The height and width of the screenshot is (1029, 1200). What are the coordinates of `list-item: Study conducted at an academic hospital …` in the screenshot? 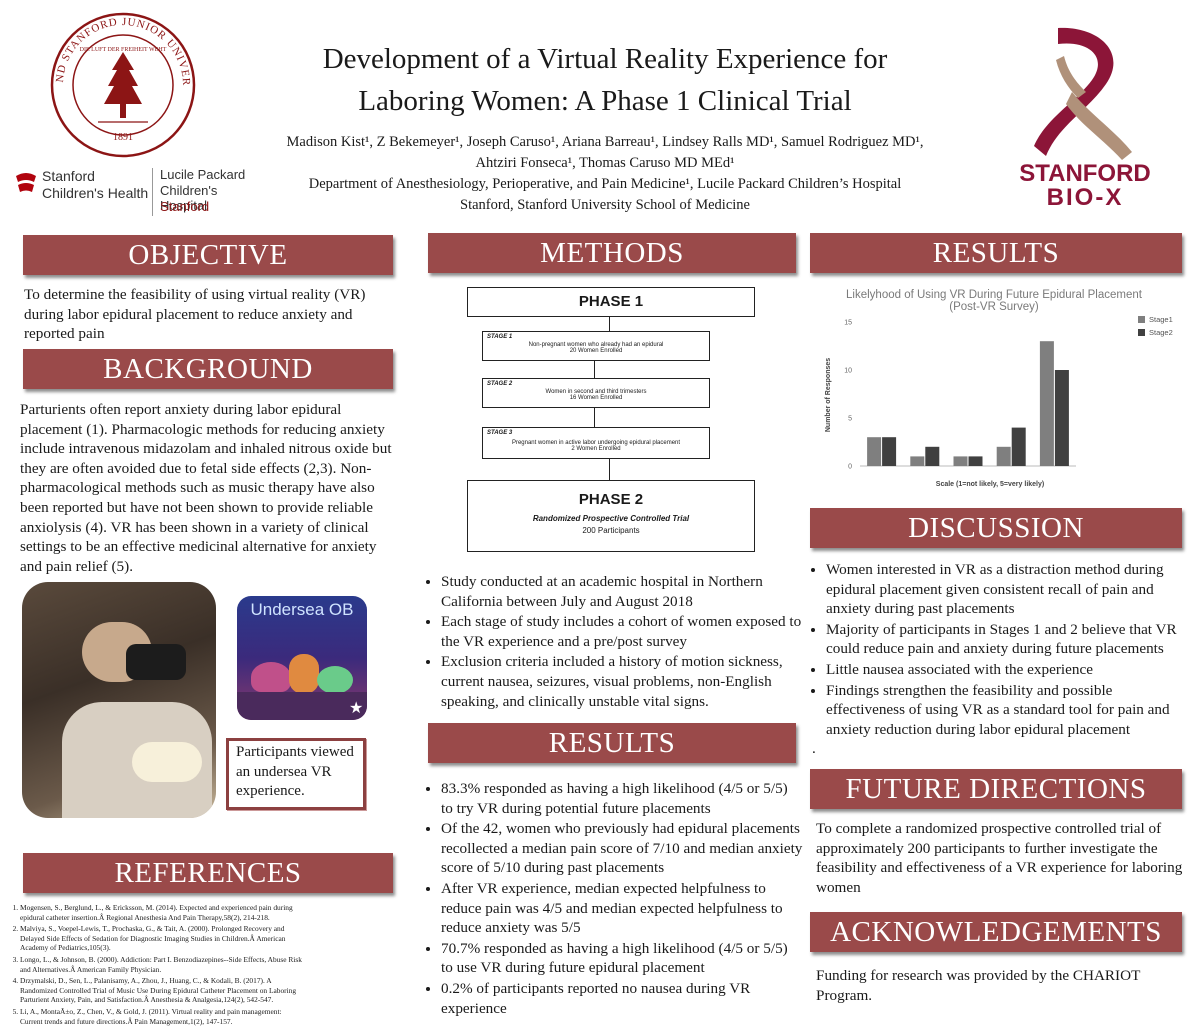 It's located at (622, 591).